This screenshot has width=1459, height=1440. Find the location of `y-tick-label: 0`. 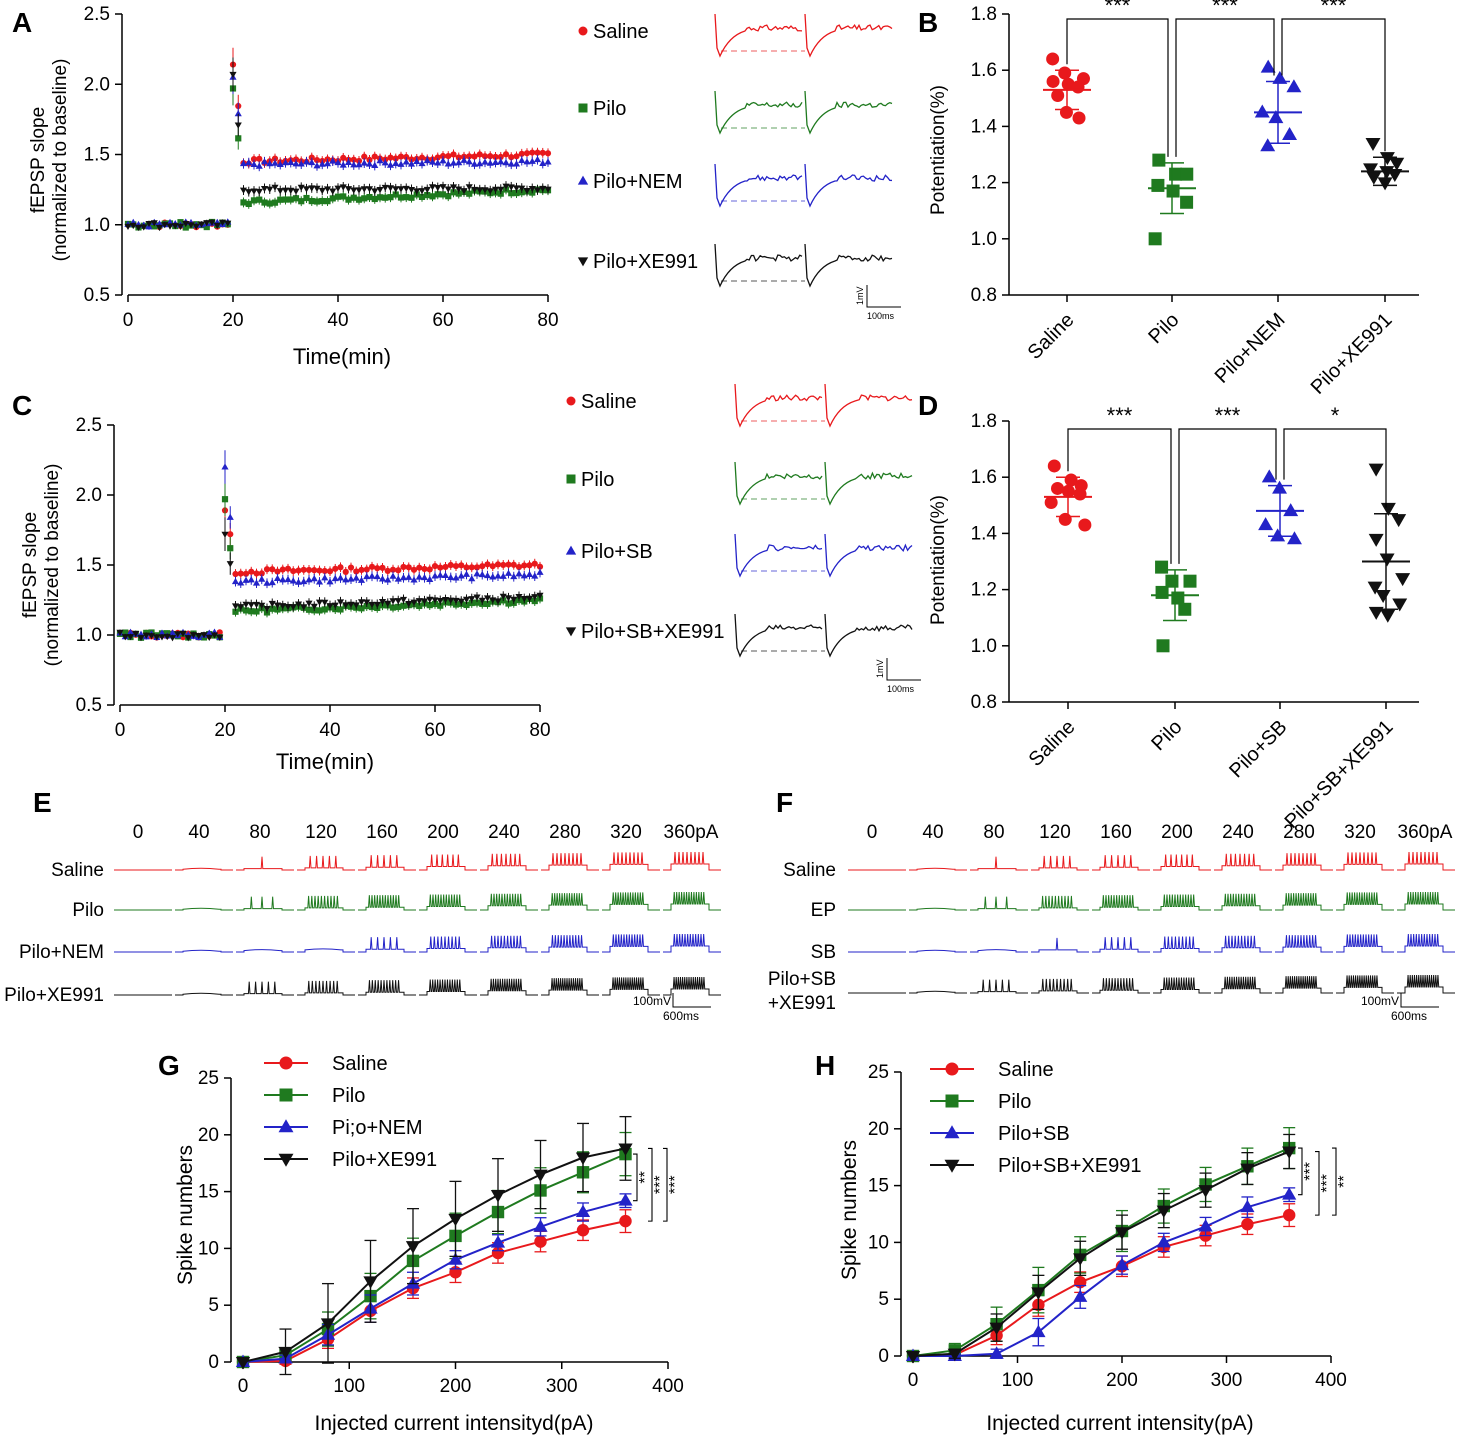

y-tick-label: 0 is located at coordinates (213, 1362).